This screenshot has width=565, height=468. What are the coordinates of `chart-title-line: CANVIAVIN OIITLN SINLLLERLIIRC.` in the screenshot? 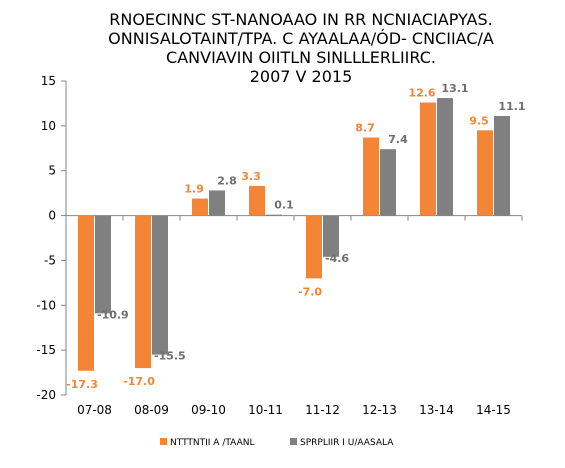 It's located at (301, 57).